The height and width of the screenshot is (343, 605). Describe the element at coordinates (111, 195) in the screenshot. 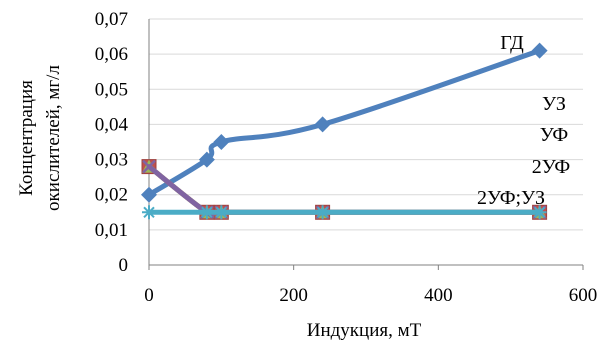

I see `y-tick-label: 0,02` at that location.